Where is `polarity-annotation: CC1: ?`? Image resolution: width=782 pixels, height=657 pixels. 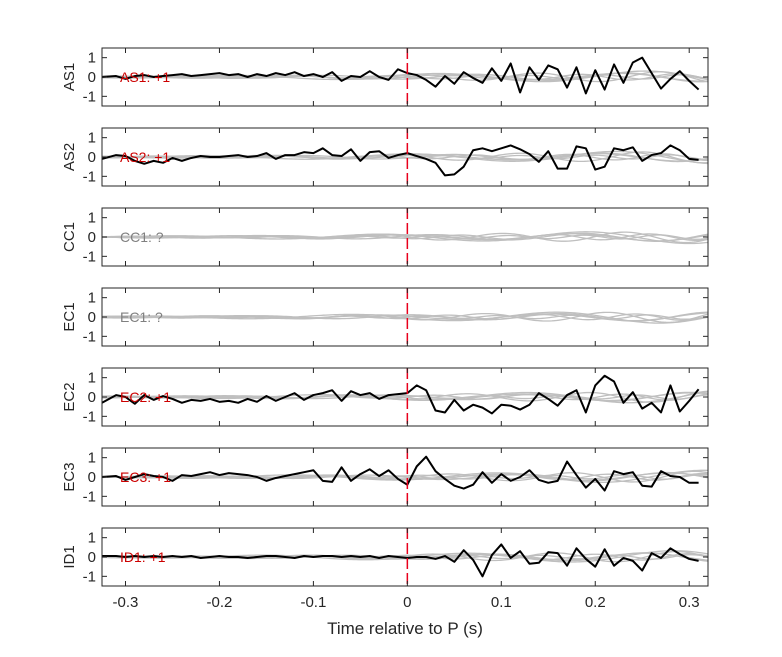
polarity-annotation: CC1: ? is located at coordinates (142, 237).